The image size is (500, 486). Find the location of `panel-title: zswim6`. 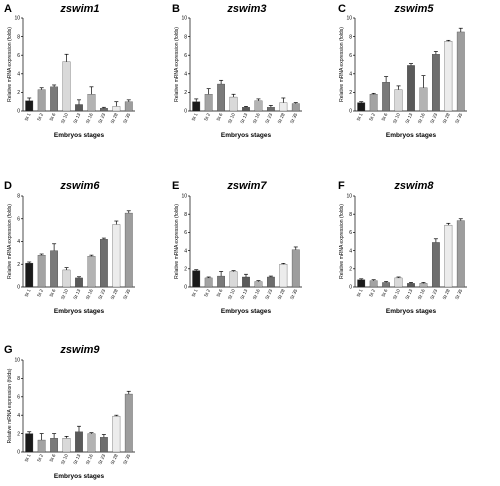

panel-title: zswim6 is located at coordinates (79, 186).